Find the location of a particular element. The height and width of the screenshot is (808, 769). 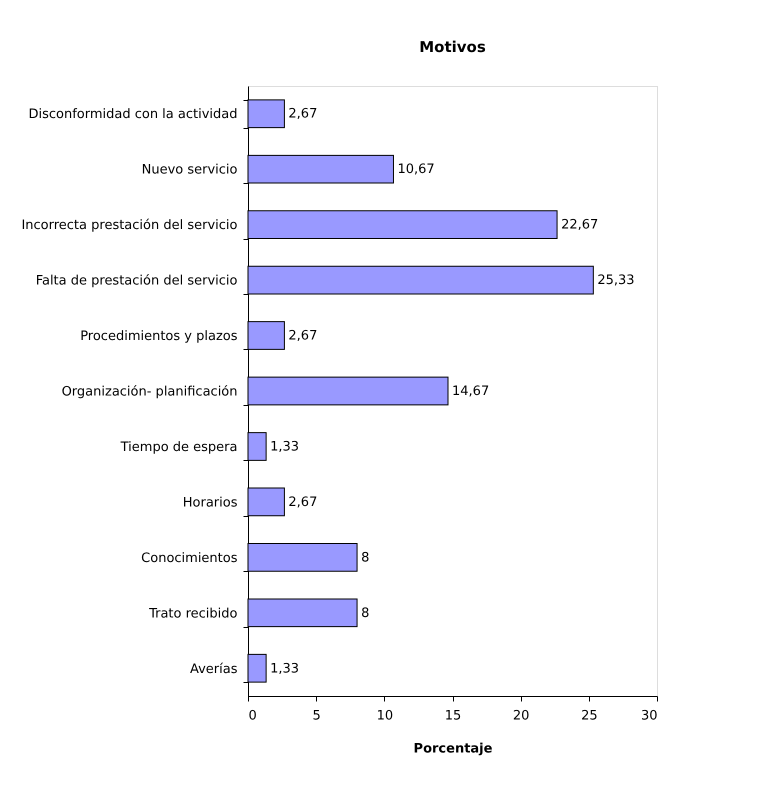

data-label: 22,67 is located at coordinates (579, 225).